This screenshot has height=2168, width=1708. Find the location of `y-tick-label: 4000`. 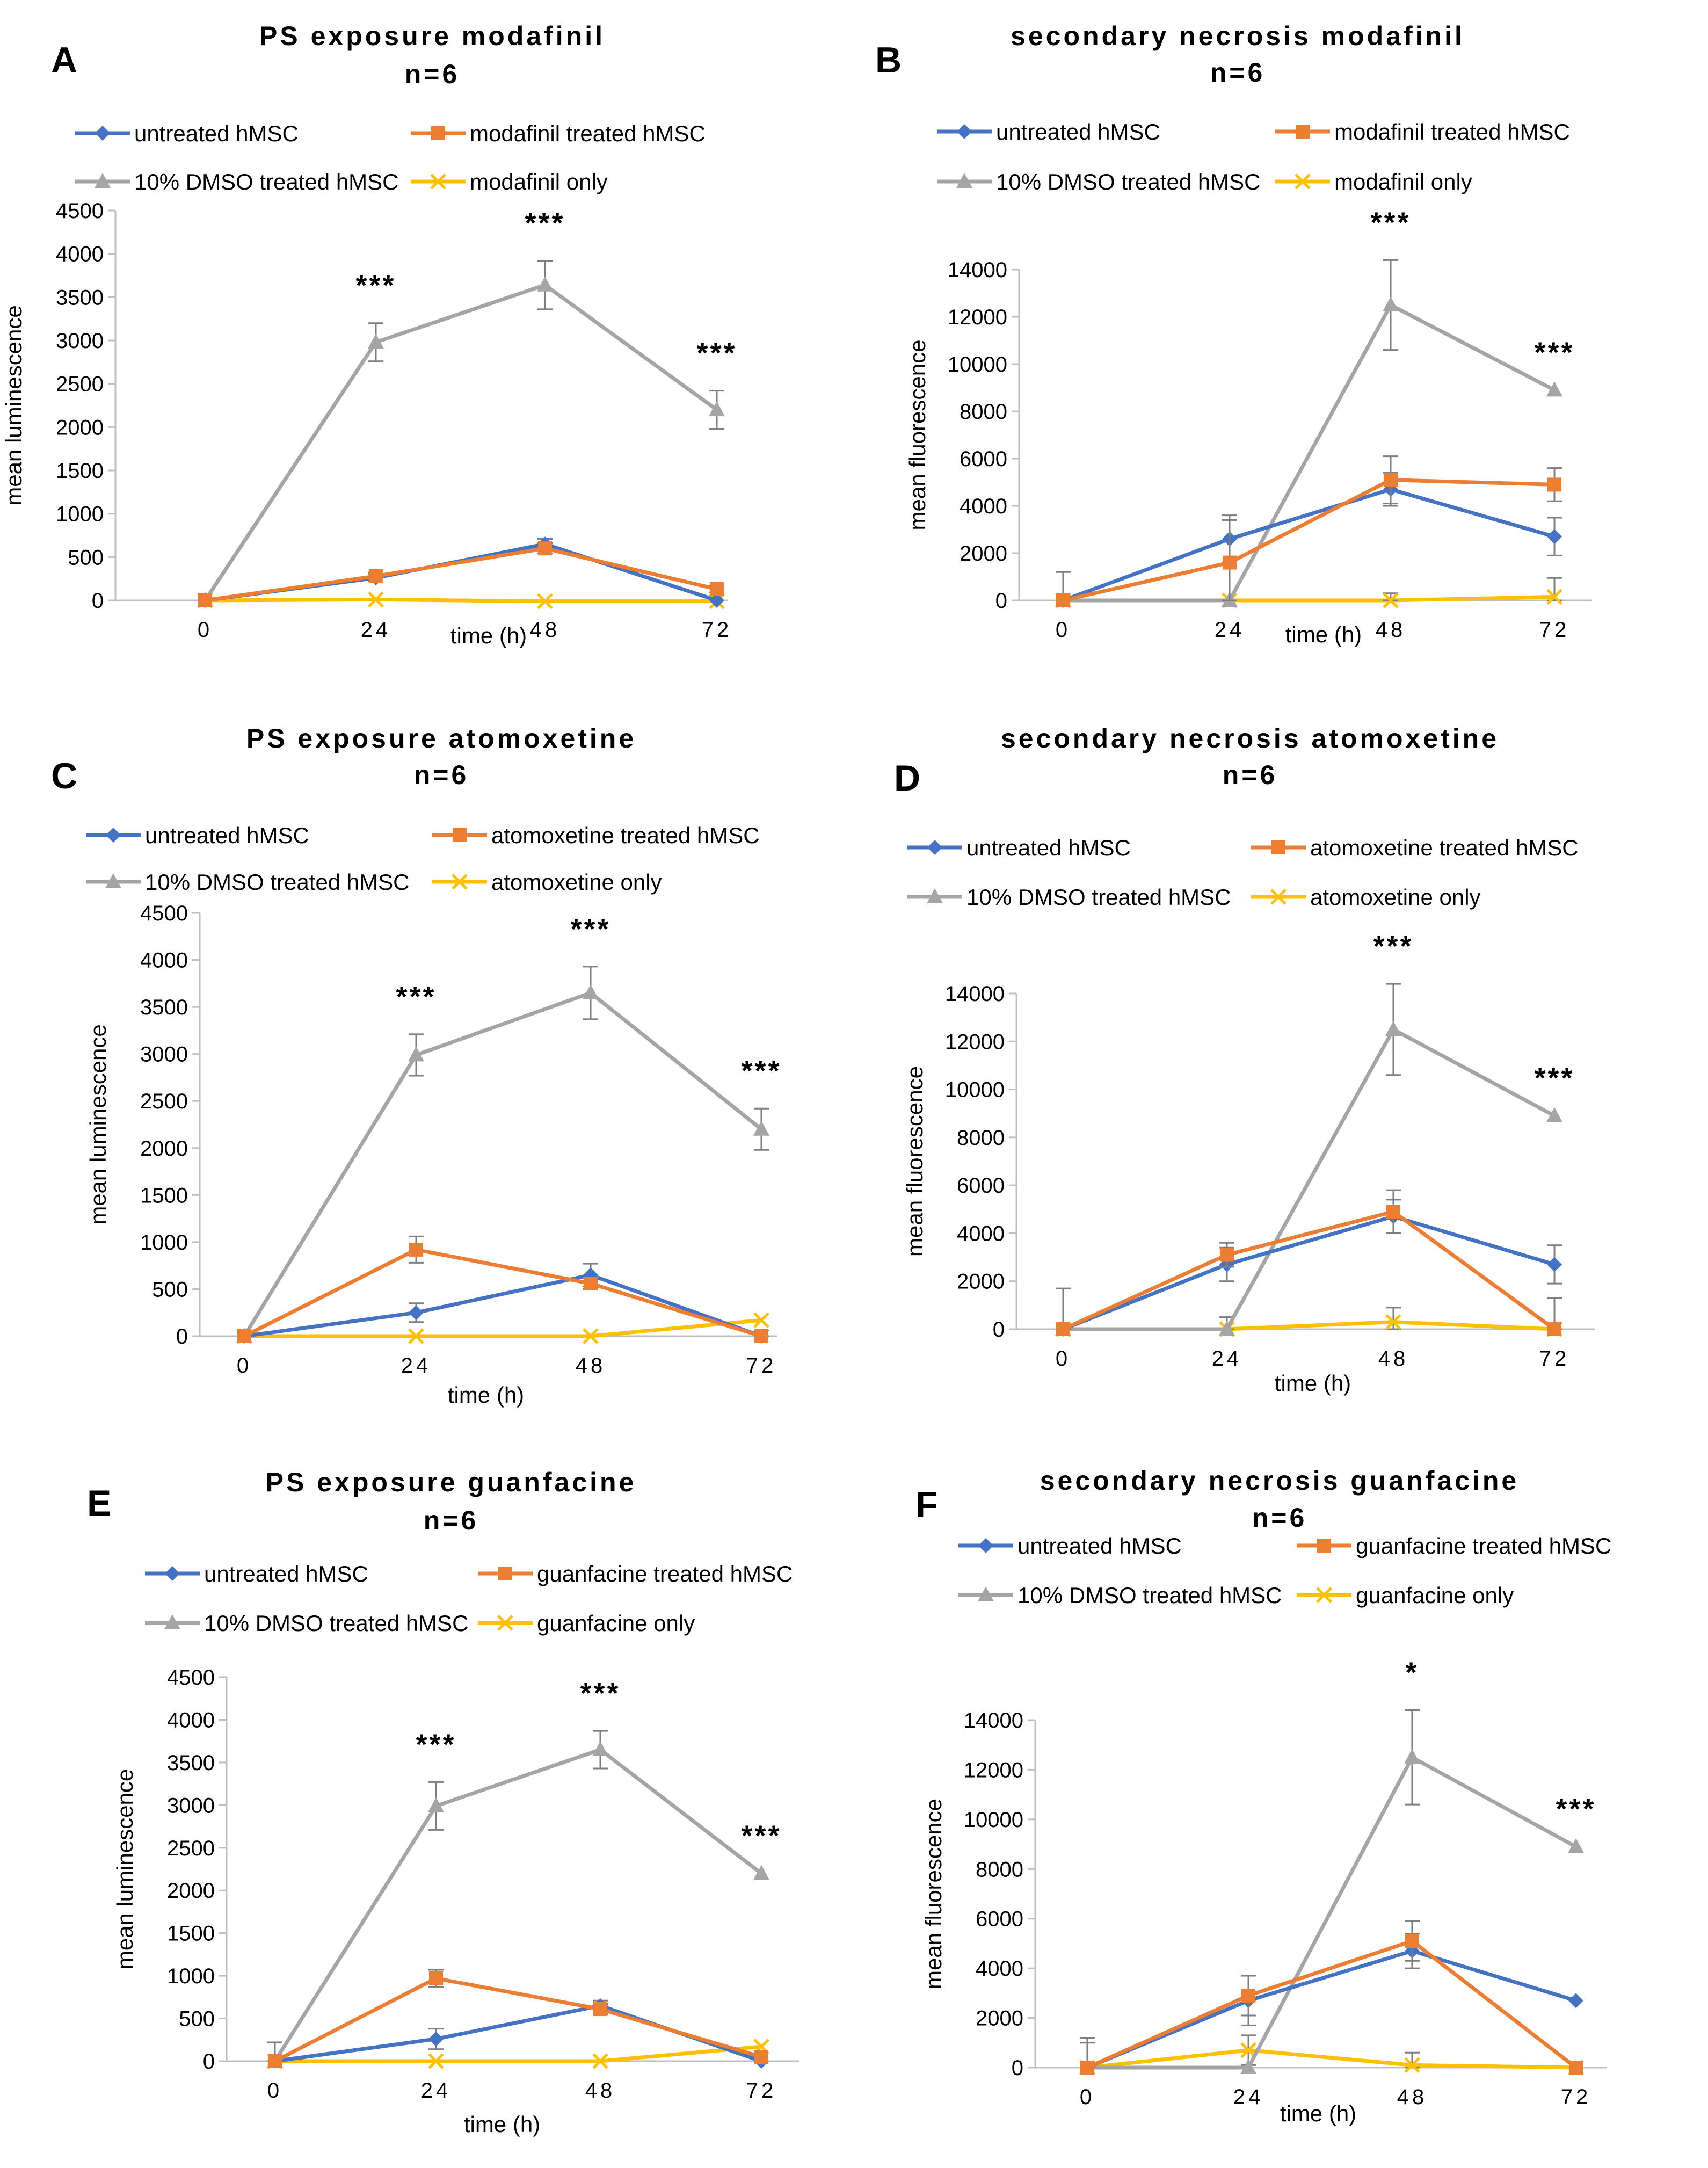

y-tick-label: 4000 is located at coordinates (191, 1720).